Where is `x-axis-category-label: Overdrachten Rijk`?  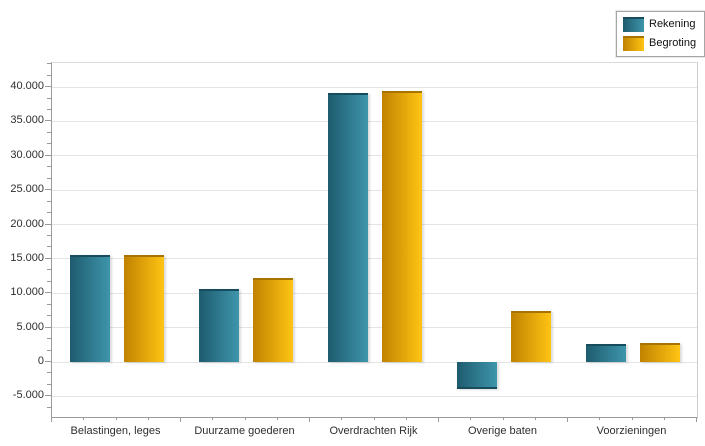
x-axis-category-label: Overdrachten Rijk is located at coordinates (373, 431).